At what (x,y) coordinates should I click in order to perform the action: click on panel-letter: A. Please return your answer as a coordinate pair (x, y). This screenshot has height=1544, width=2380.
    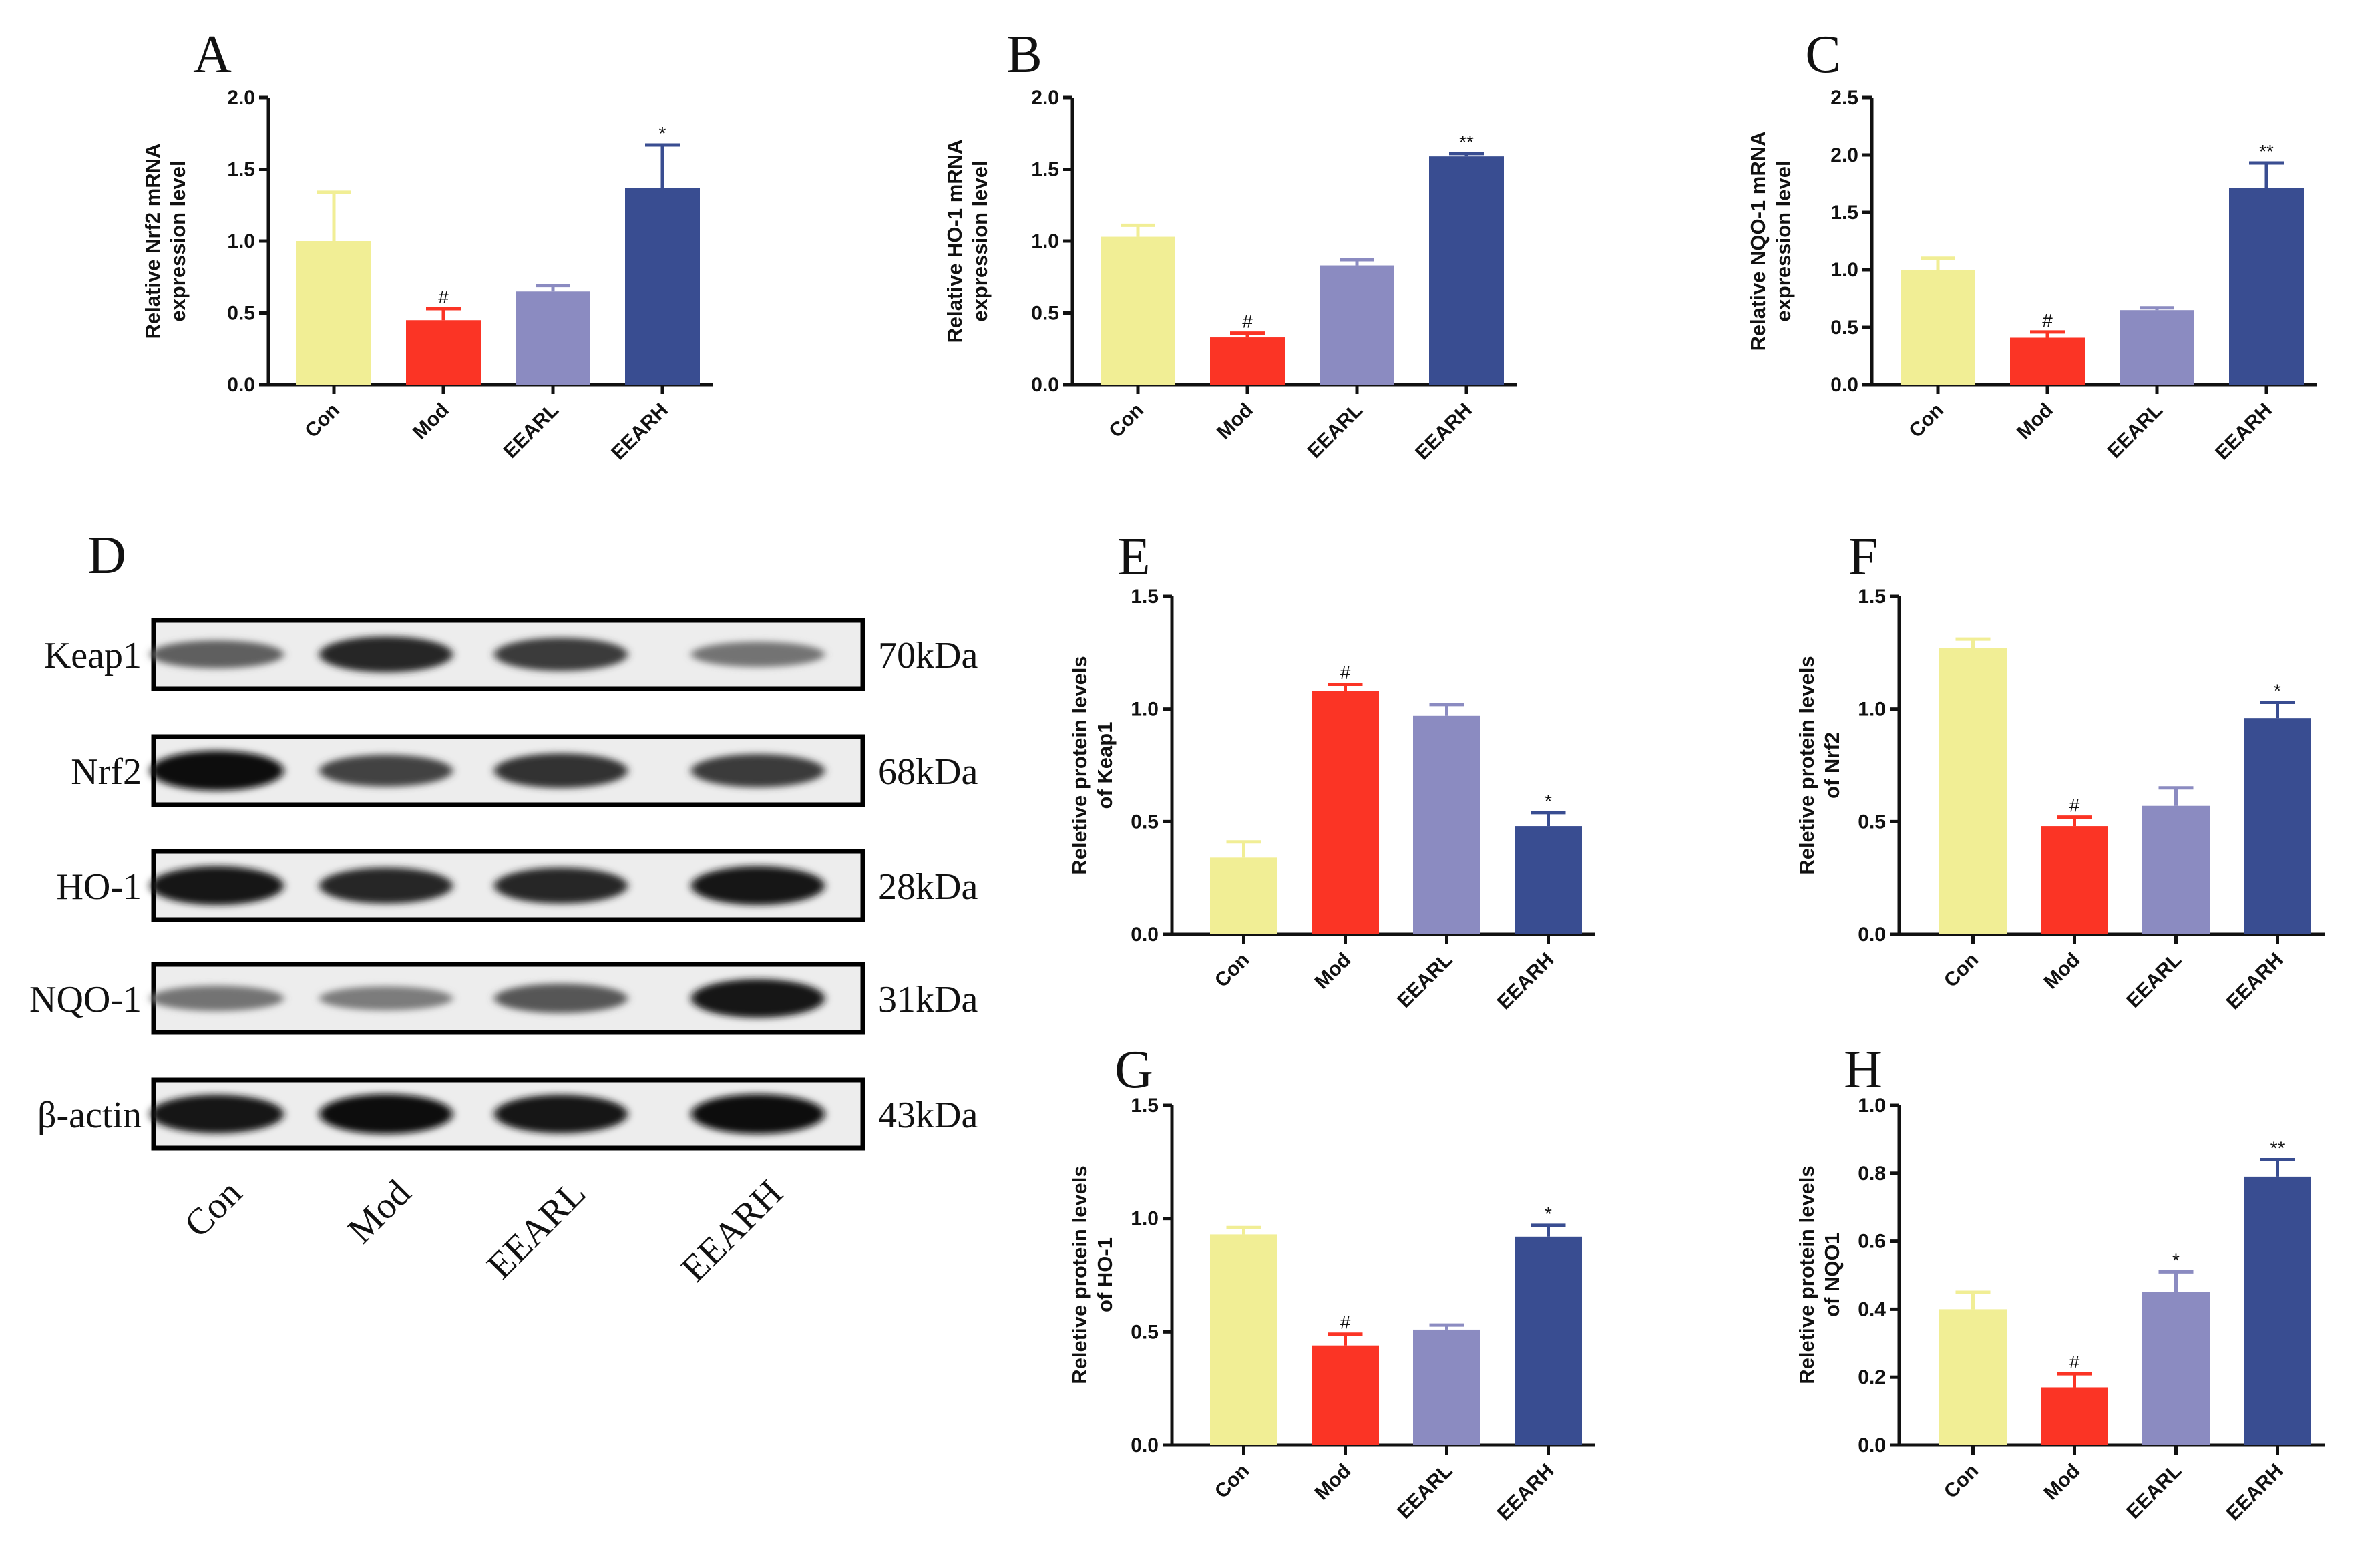
    Looking at the image, I should click on (212, 54).